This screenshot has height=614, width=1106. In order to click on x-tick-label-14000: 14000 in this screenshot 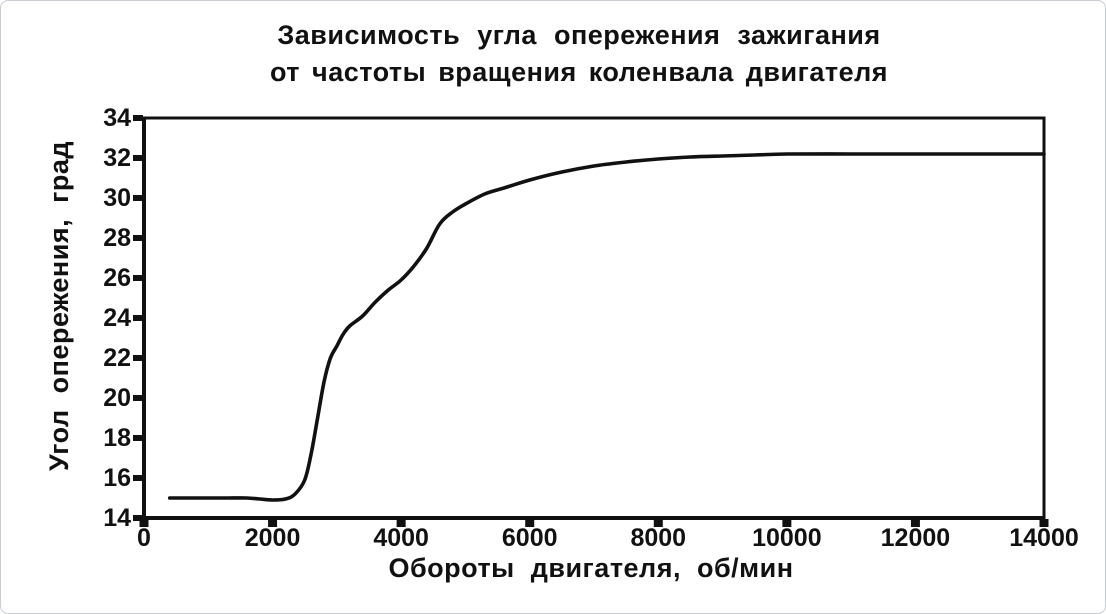, I will do `click(1044, 538)`.